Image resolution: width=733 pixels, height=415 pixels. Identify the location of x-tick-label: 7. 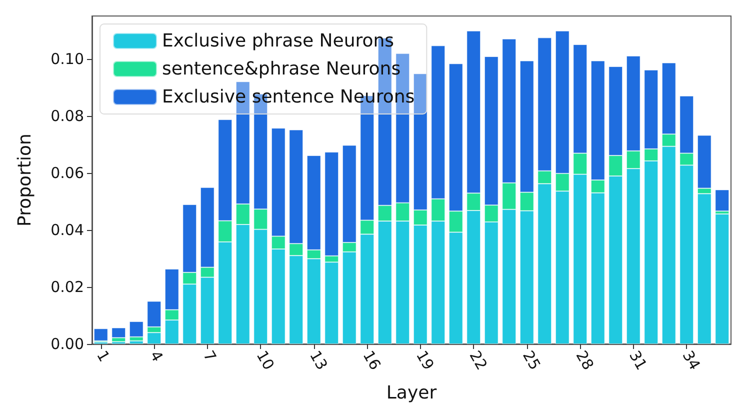
(210, 356).